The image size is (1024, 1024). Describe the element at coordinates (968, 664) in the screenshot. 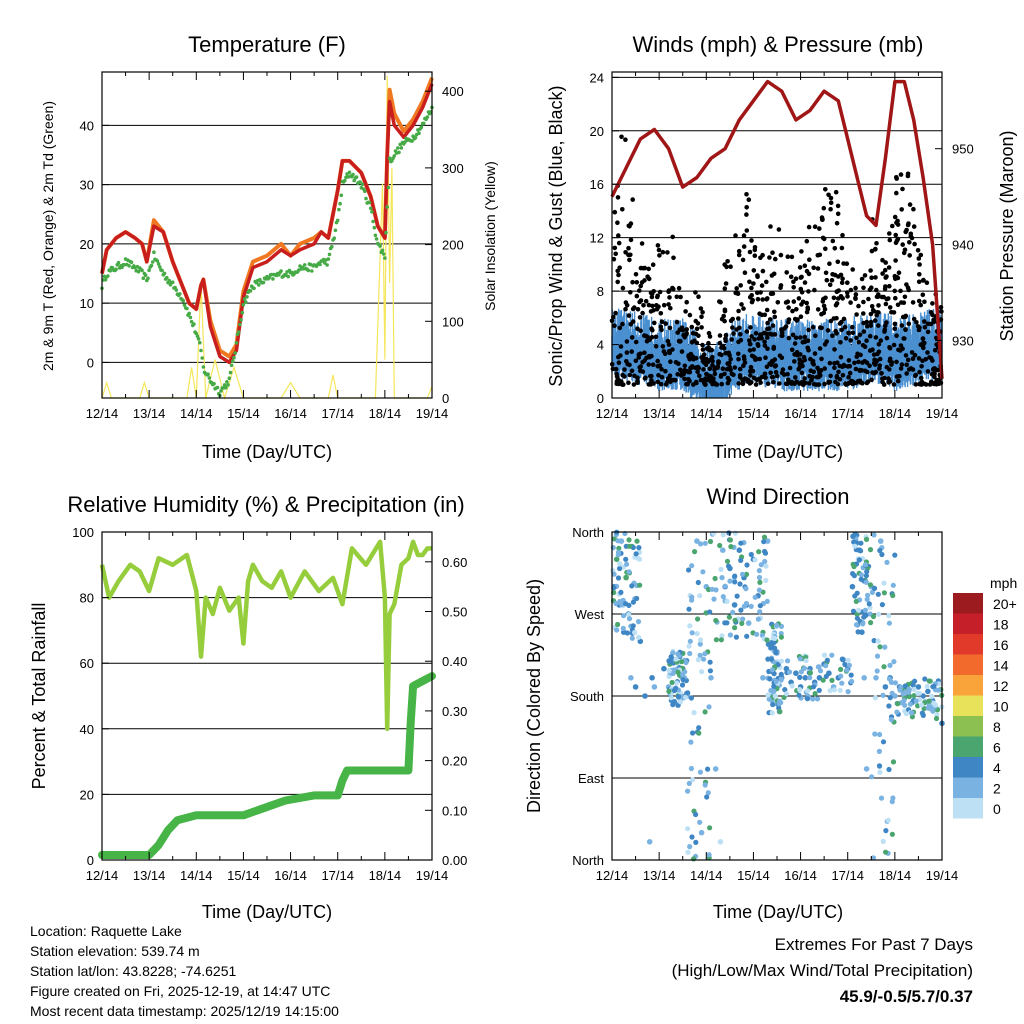

I see `colorbar-swatch` at that location.